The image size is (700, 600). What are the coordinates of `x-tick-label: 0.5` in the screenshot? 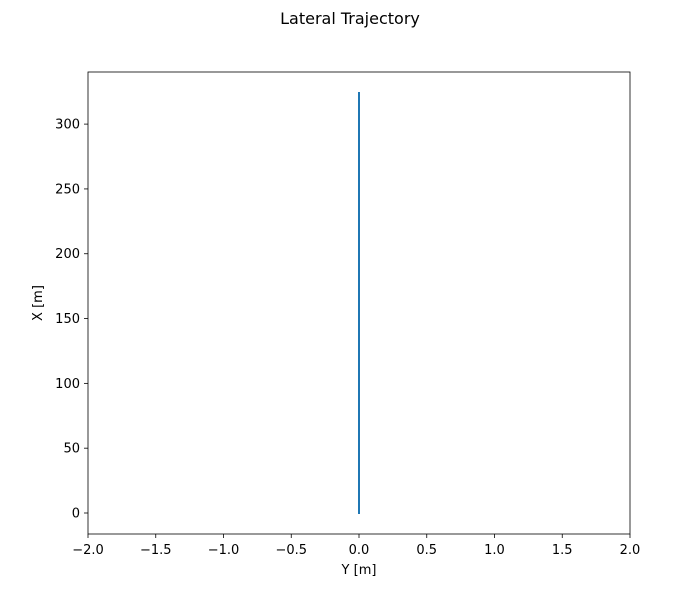 It's located at (426, 550).